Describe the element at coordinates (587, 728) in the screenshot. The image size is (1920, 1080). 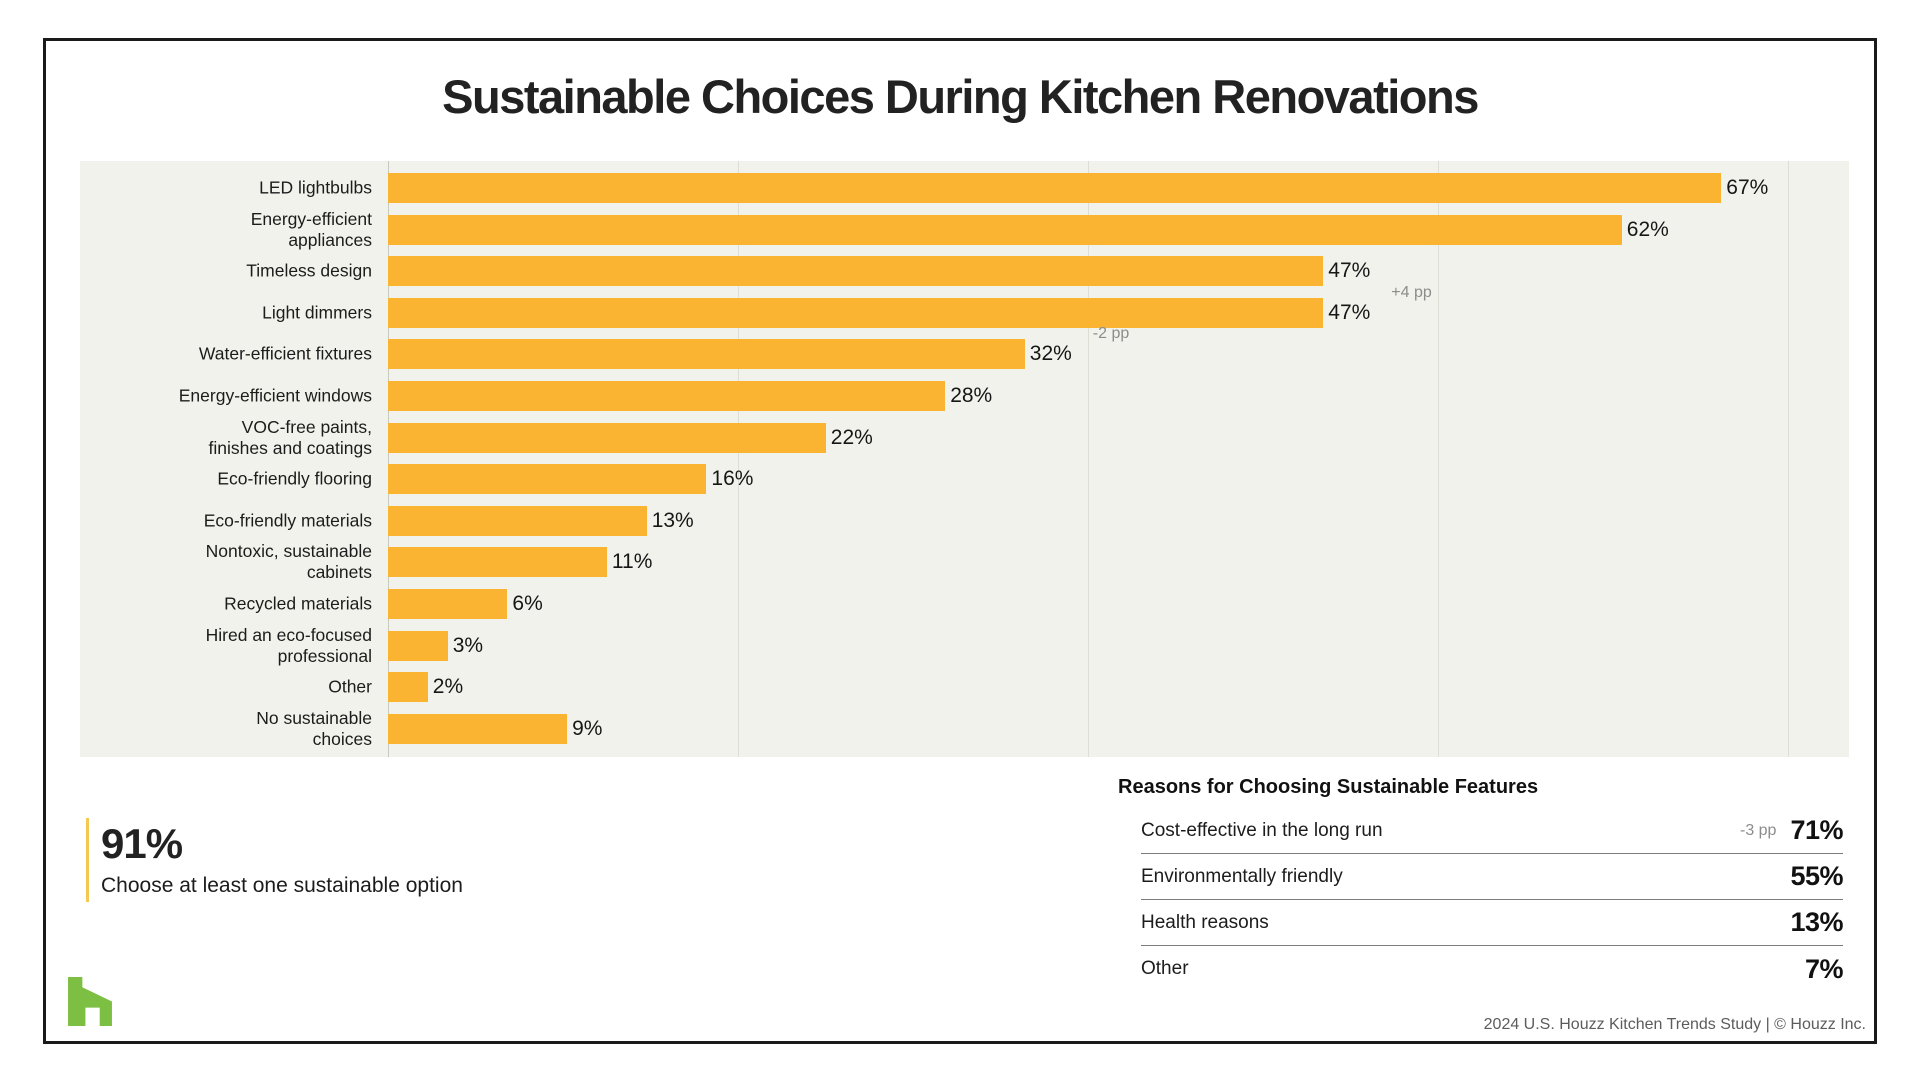
I see `bar-value-label: 9%` at that location.